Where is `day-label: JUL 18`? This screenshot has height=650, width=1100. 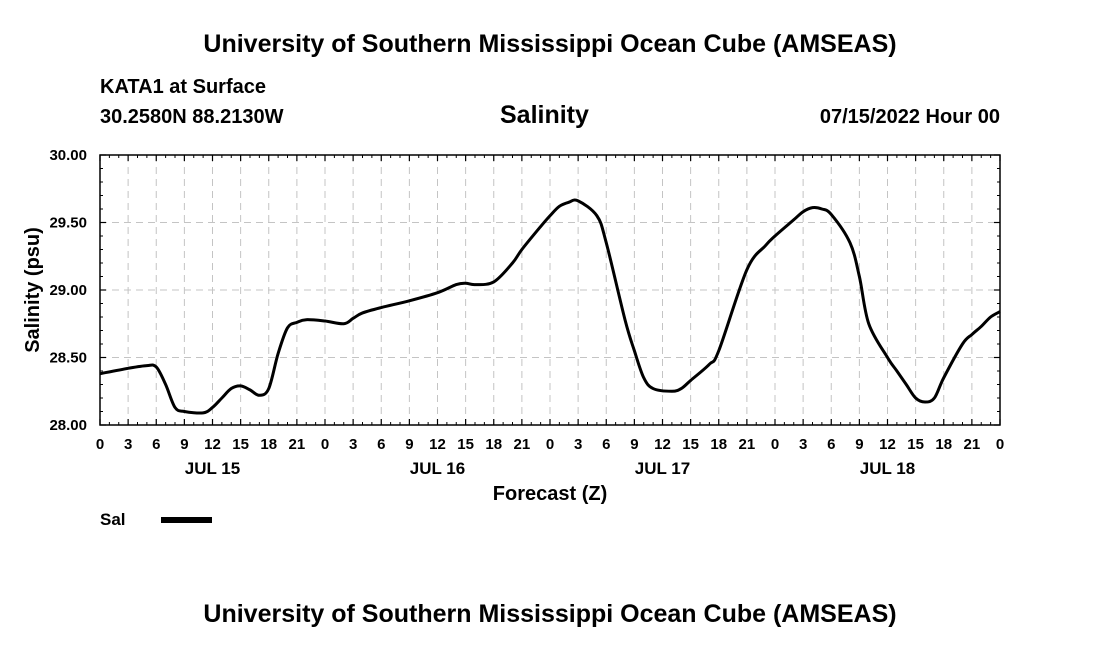 day-label: JUL 18 is located at coordinates (887, 468).